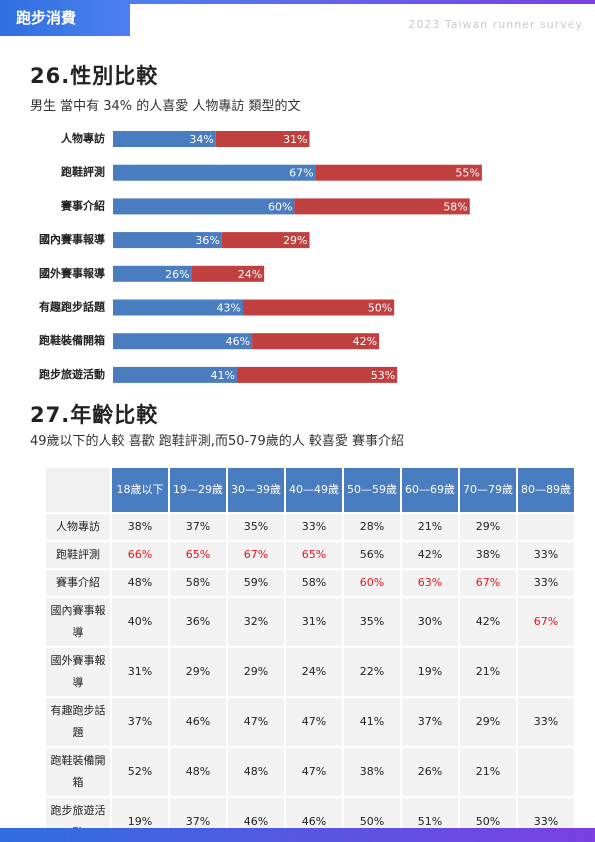 The width and height of the screenshot is (595, 842). I want to click on column-header: 80—89歲, so click(546, 490).